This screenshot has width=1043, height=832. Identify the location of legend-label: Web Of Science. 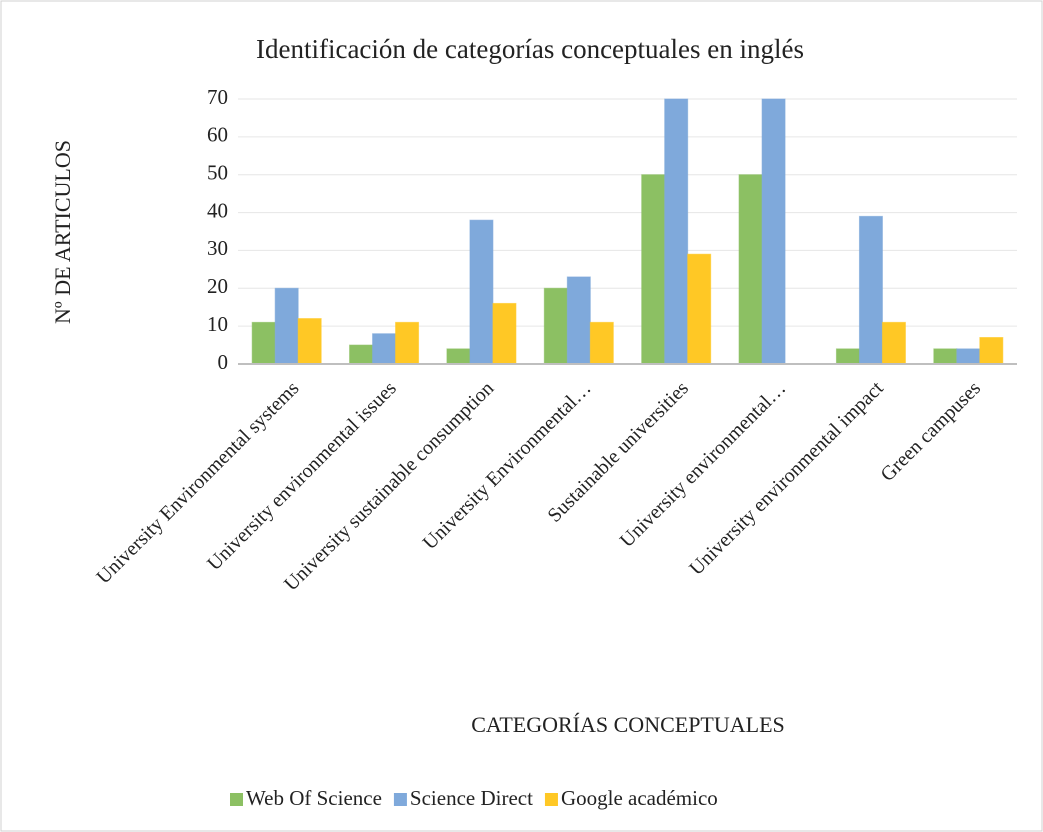
(314, 798).